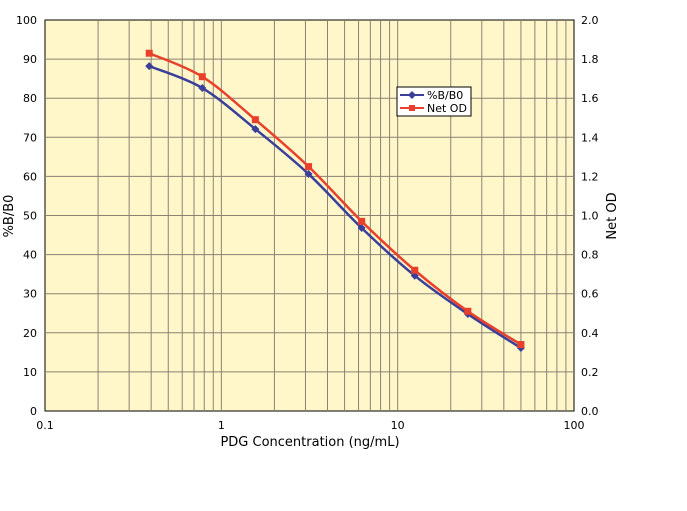 This screenshot has height=511, width=687. What do you see at coordinates (412, 95) in the screenshot?
I see `legend-marker-bb0` at bounding box center [412, 95].